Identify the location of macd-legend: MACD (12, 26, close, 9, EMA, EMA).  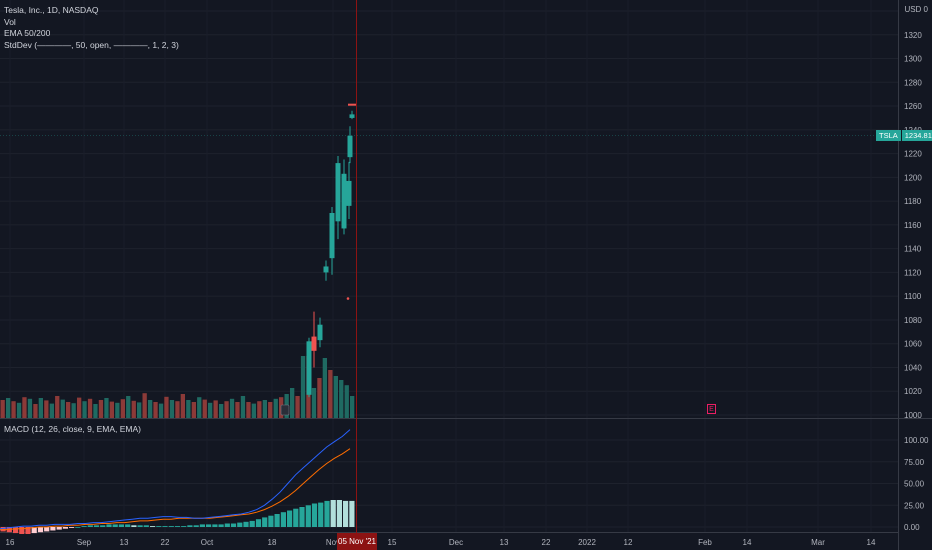
(72, 429).